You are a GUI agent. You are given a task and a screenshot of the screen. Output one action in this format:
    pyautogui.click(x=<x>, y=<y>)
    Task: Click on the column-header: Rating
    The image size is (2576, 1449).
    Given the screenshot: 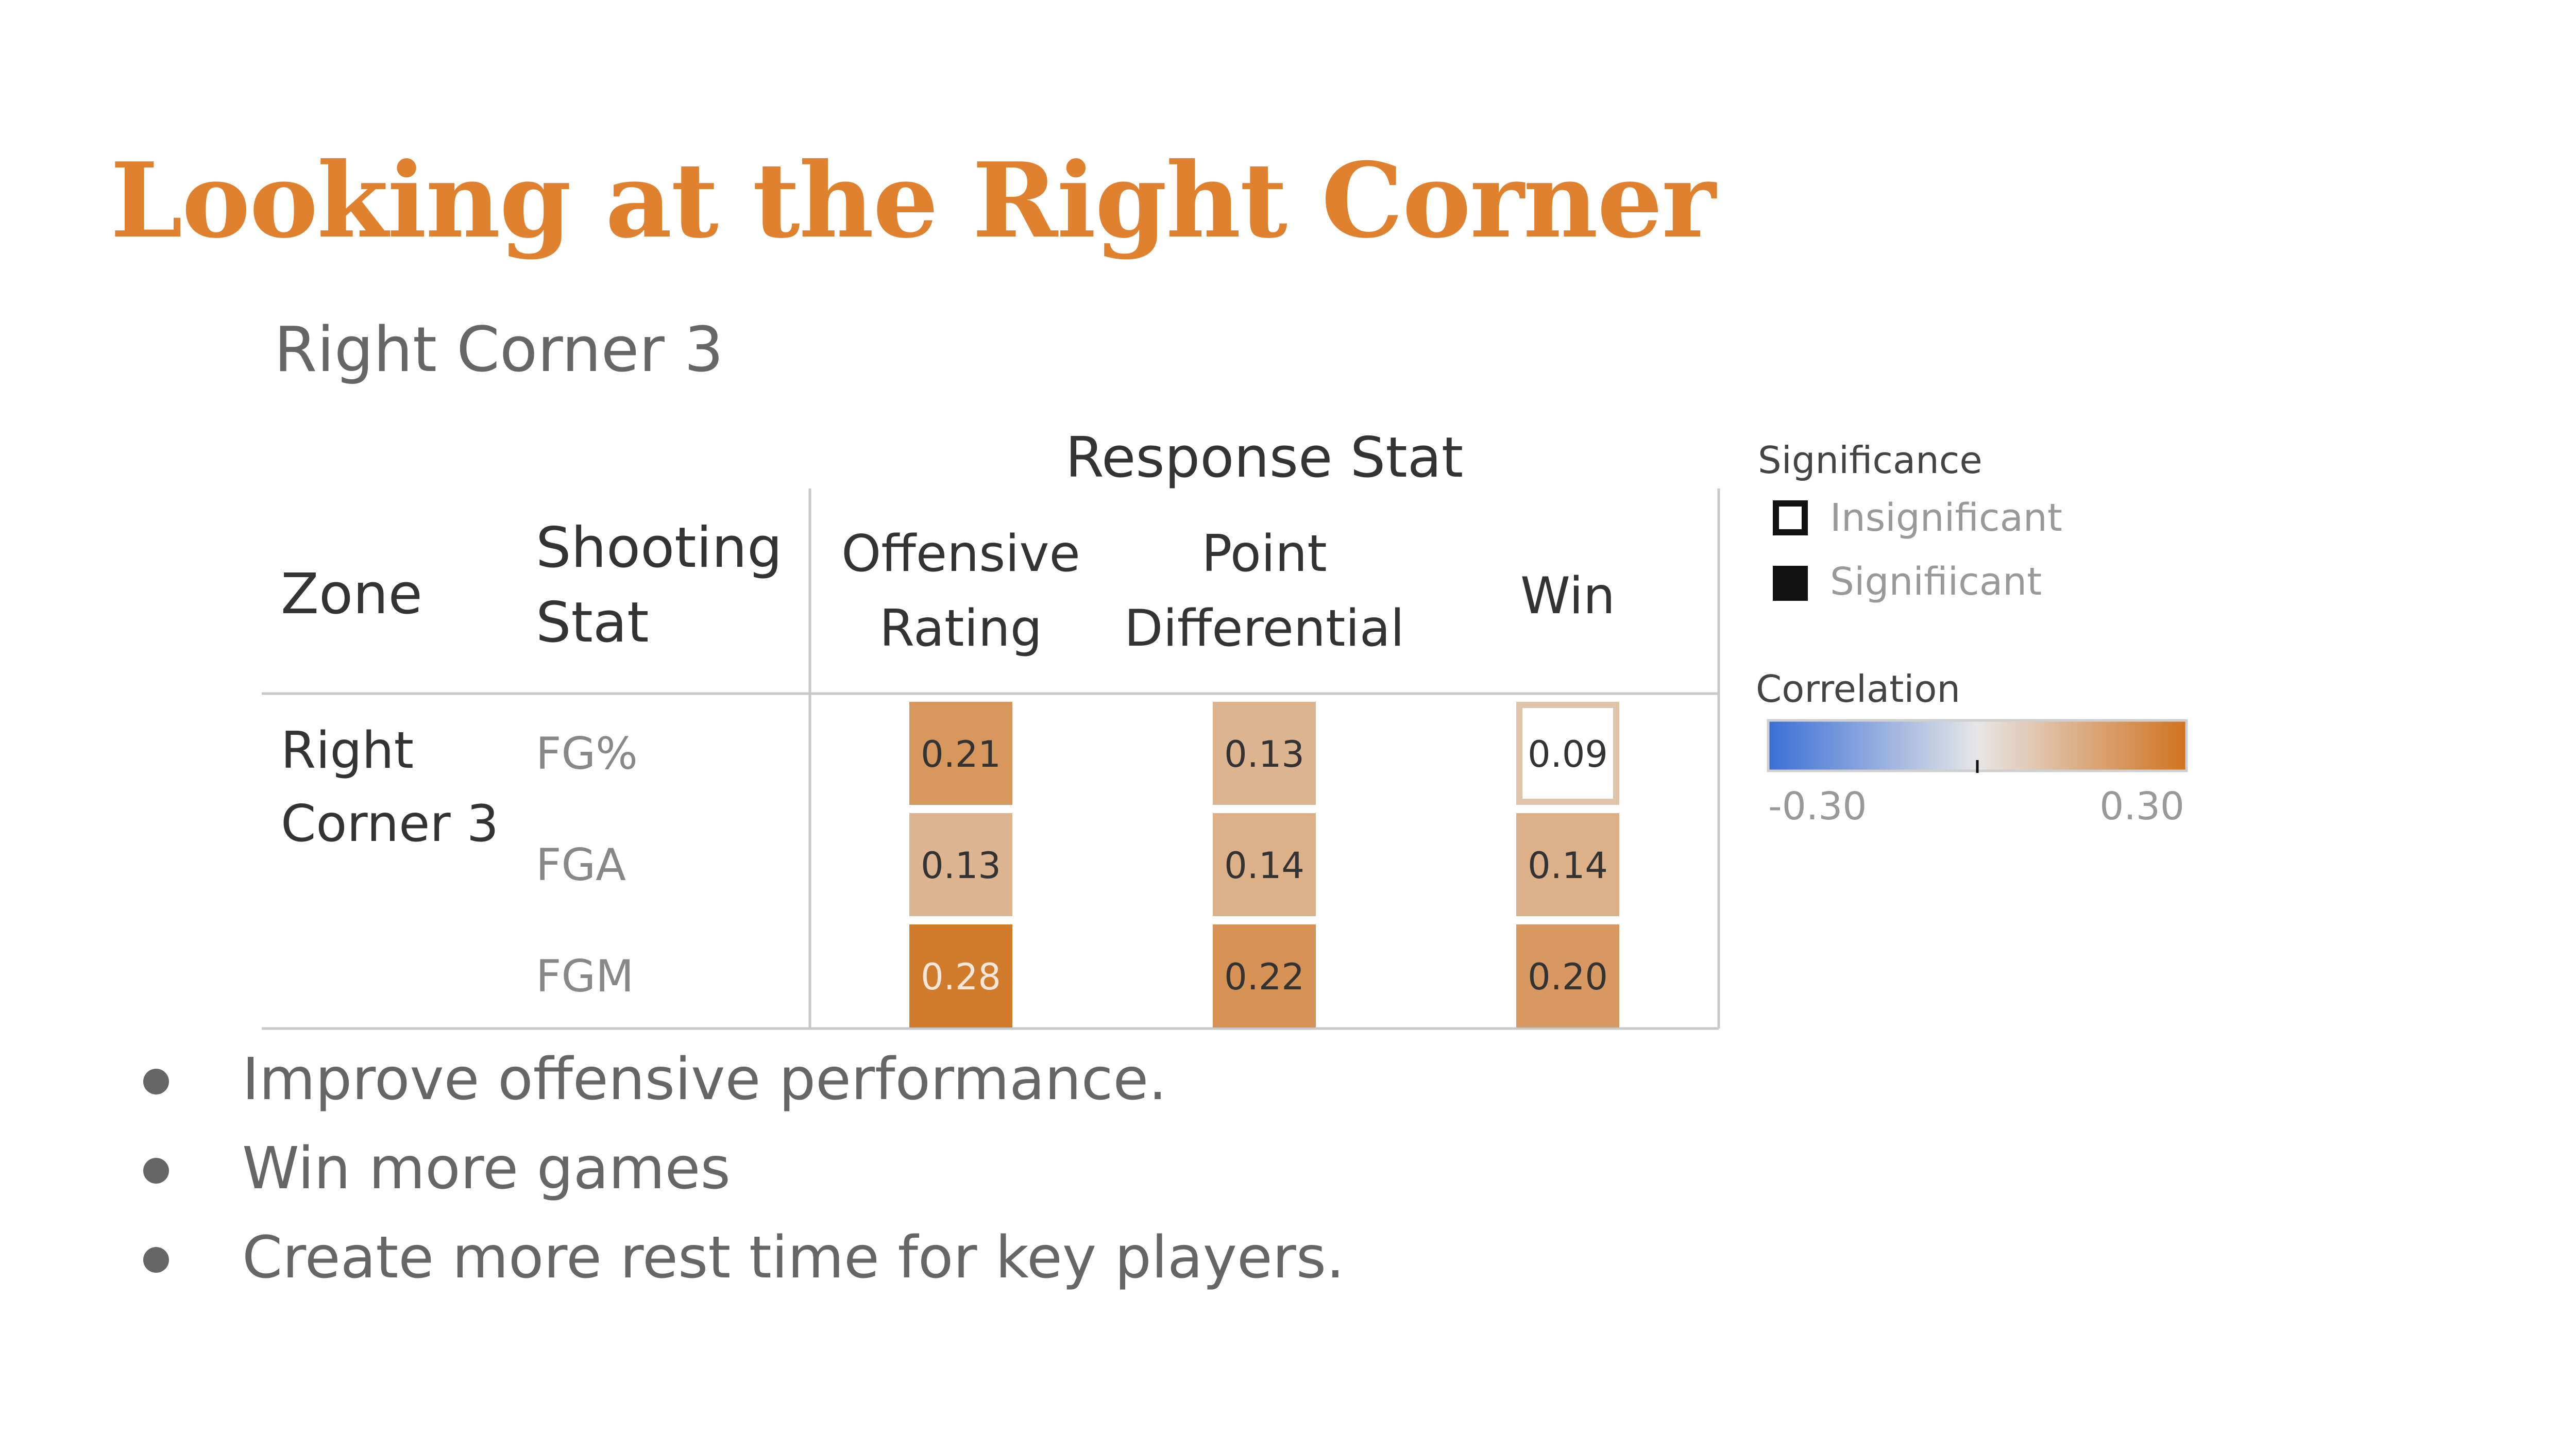 What is the action you would take?
    pyautogui.click(x=960, y=628)
    